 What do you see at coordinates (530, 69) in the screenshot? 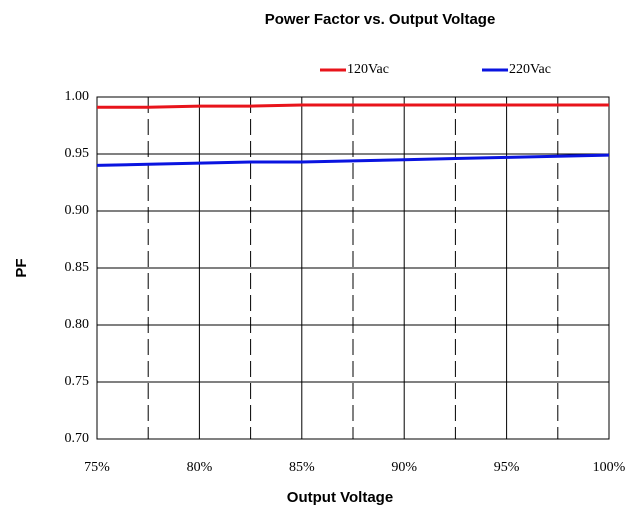
I see `legend-label: 220Vac` at bounding box center [530, 69].